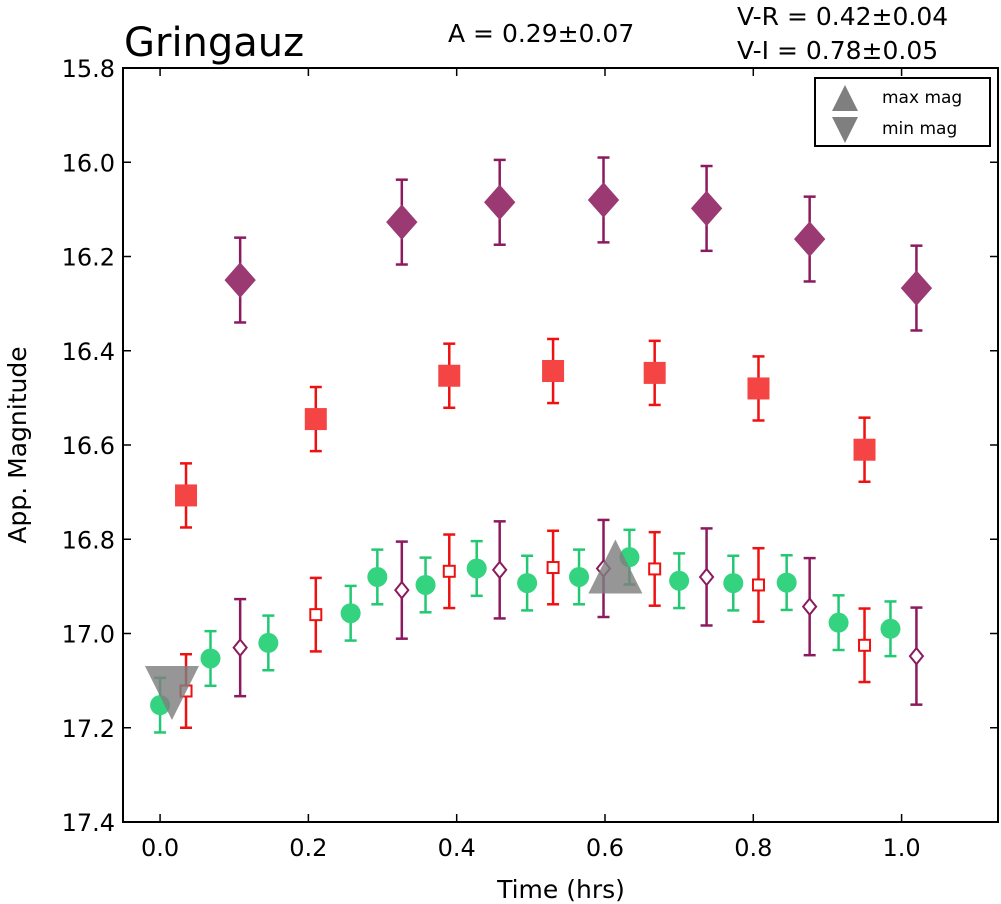 The image size is (1001, 904). What do you see at coordinates (457, 848) in the screenshot?
I see `x-tick-label: 0.4` at bounding box center [457, 848].